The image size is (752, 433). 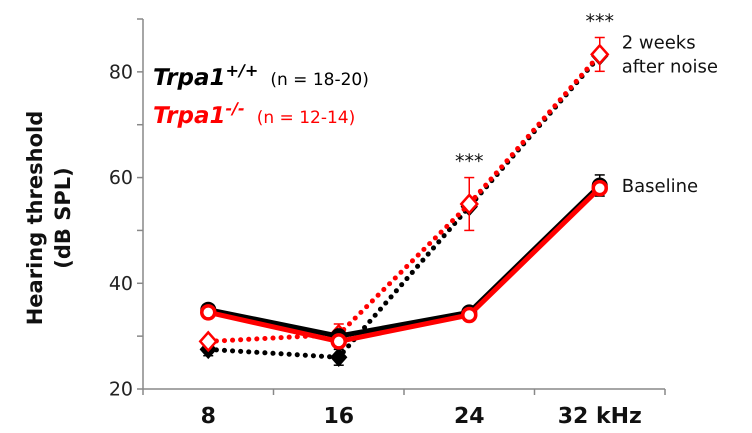 What do you see at coordinates (120, 73) in the screenshot?
I see `y-tick-label: 80` at bounding box center [120, 73].